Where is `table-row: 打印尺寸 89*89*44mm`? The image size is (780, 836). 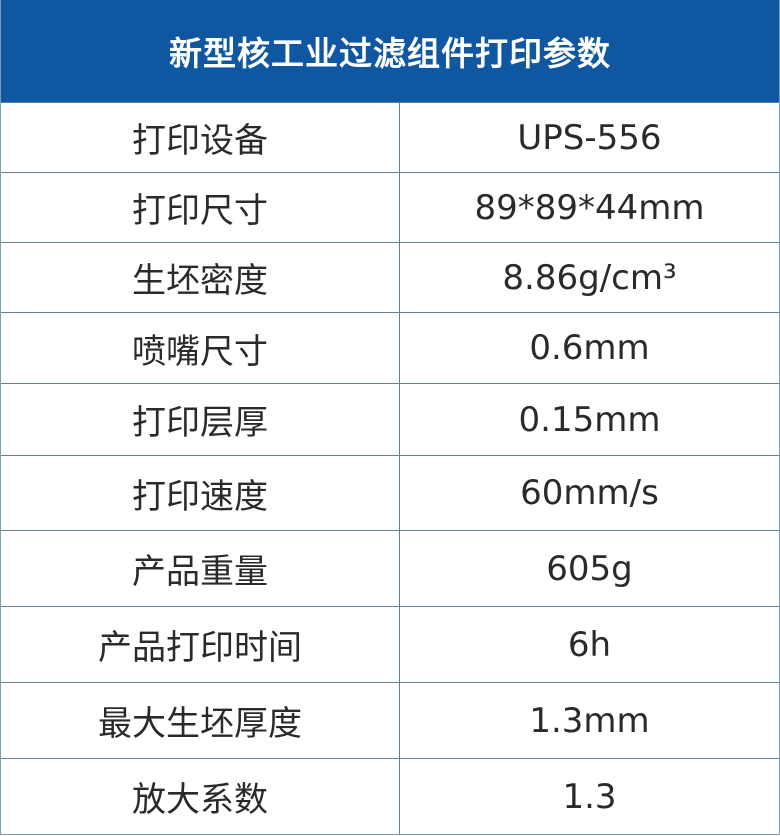
table-row: 打印尺寸 89*89*44mm is located at coordinates (390, 207).